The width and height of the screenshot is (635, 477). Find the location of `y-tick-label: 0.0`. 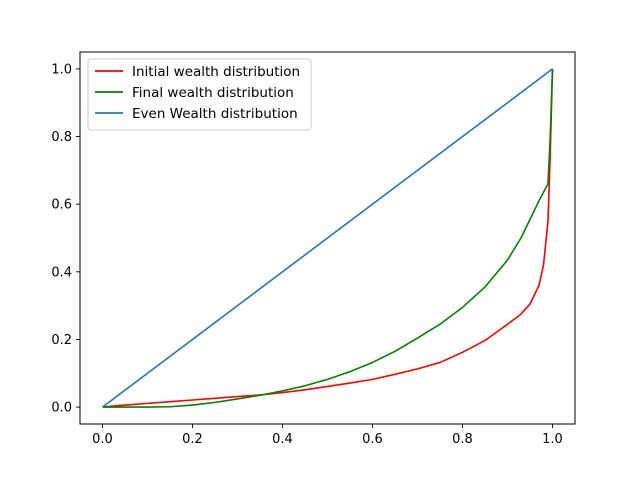

y-tick-label: 0.0 is located at coordinates (61, 408).